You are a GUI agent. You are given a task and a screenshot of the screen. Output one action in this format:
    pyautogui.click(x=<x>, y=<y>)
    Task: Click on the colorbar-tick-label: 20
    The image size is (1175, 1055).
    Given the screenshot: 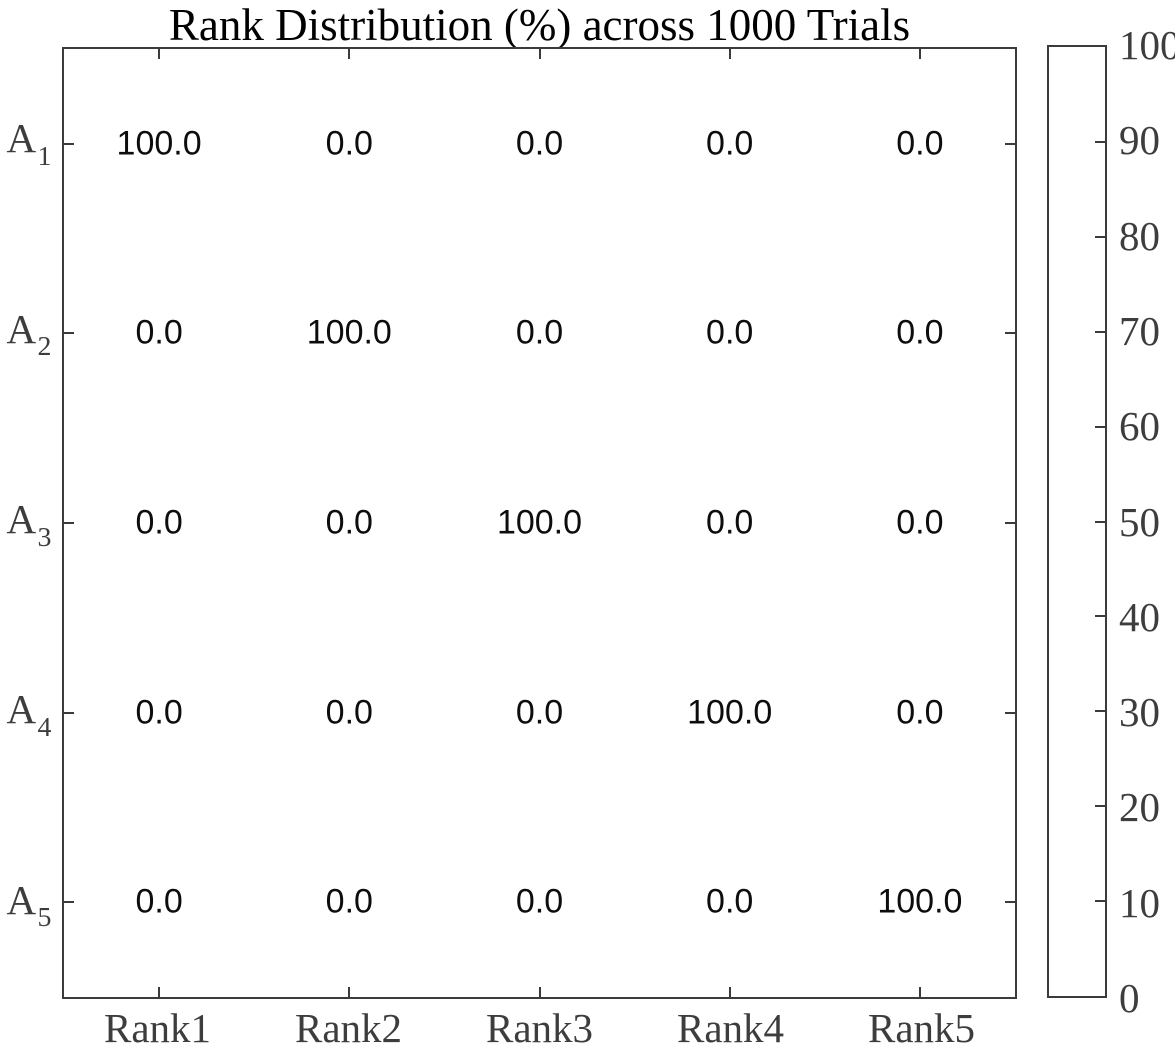 What is the action you would take?
    pyautogui.click(x=1139, y=807)
    